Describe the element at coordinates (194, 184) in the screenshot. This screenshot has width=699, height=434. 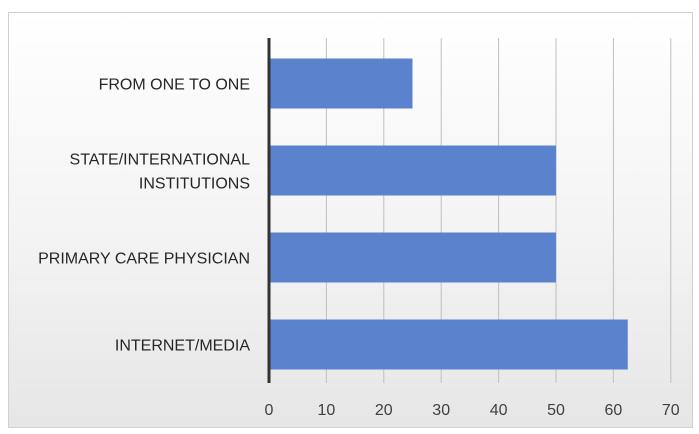
I see `category-label-line: INSTITUTIONS` at that location.